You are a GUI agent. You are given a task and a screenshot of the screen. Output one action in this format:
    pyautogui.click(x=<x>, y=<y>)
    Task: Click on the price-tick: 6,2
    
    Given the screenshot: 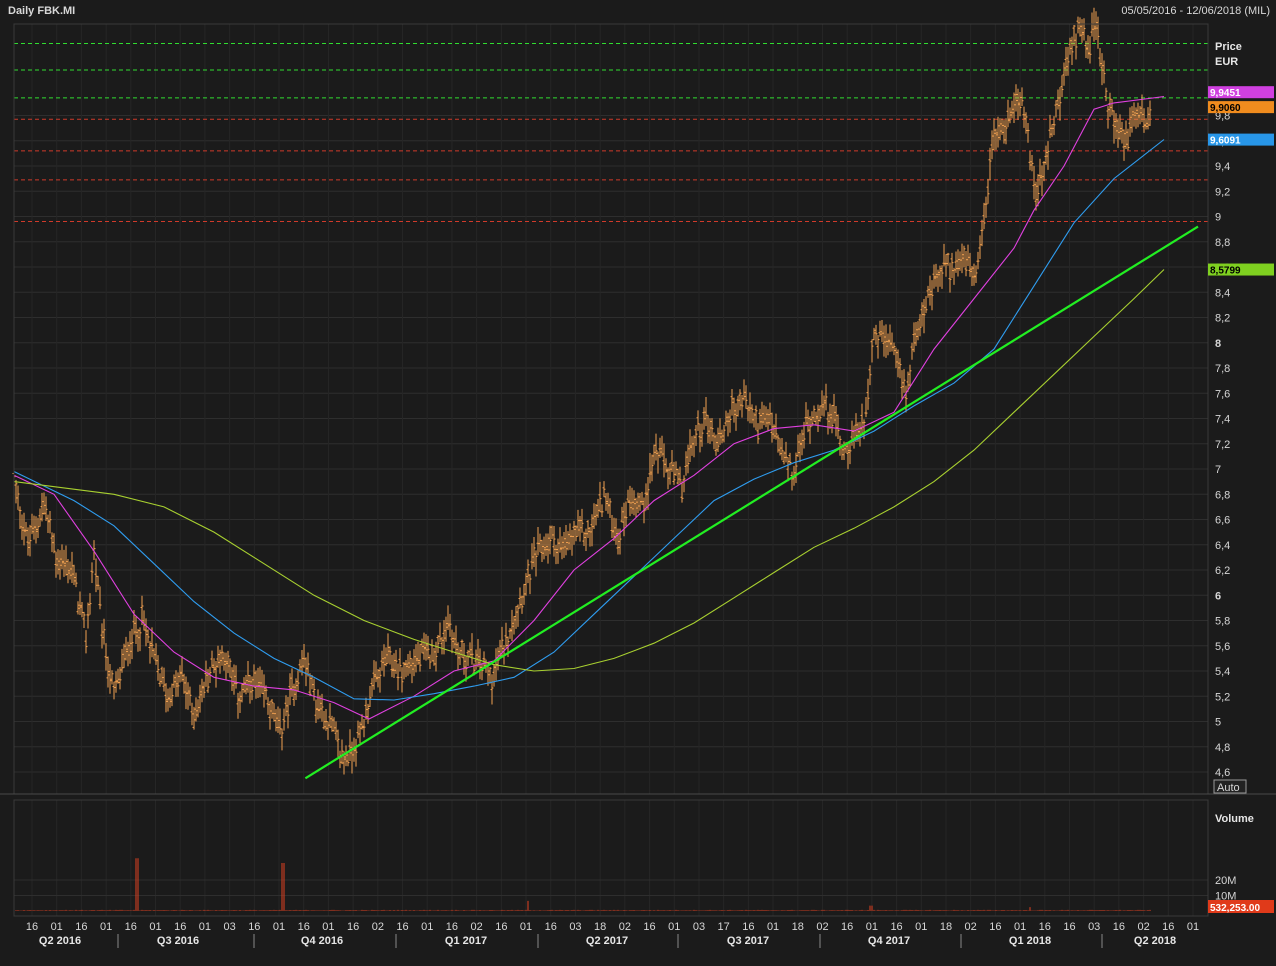 What is the action you would take?
    pyautogui.click(x=1222, y=571)
    